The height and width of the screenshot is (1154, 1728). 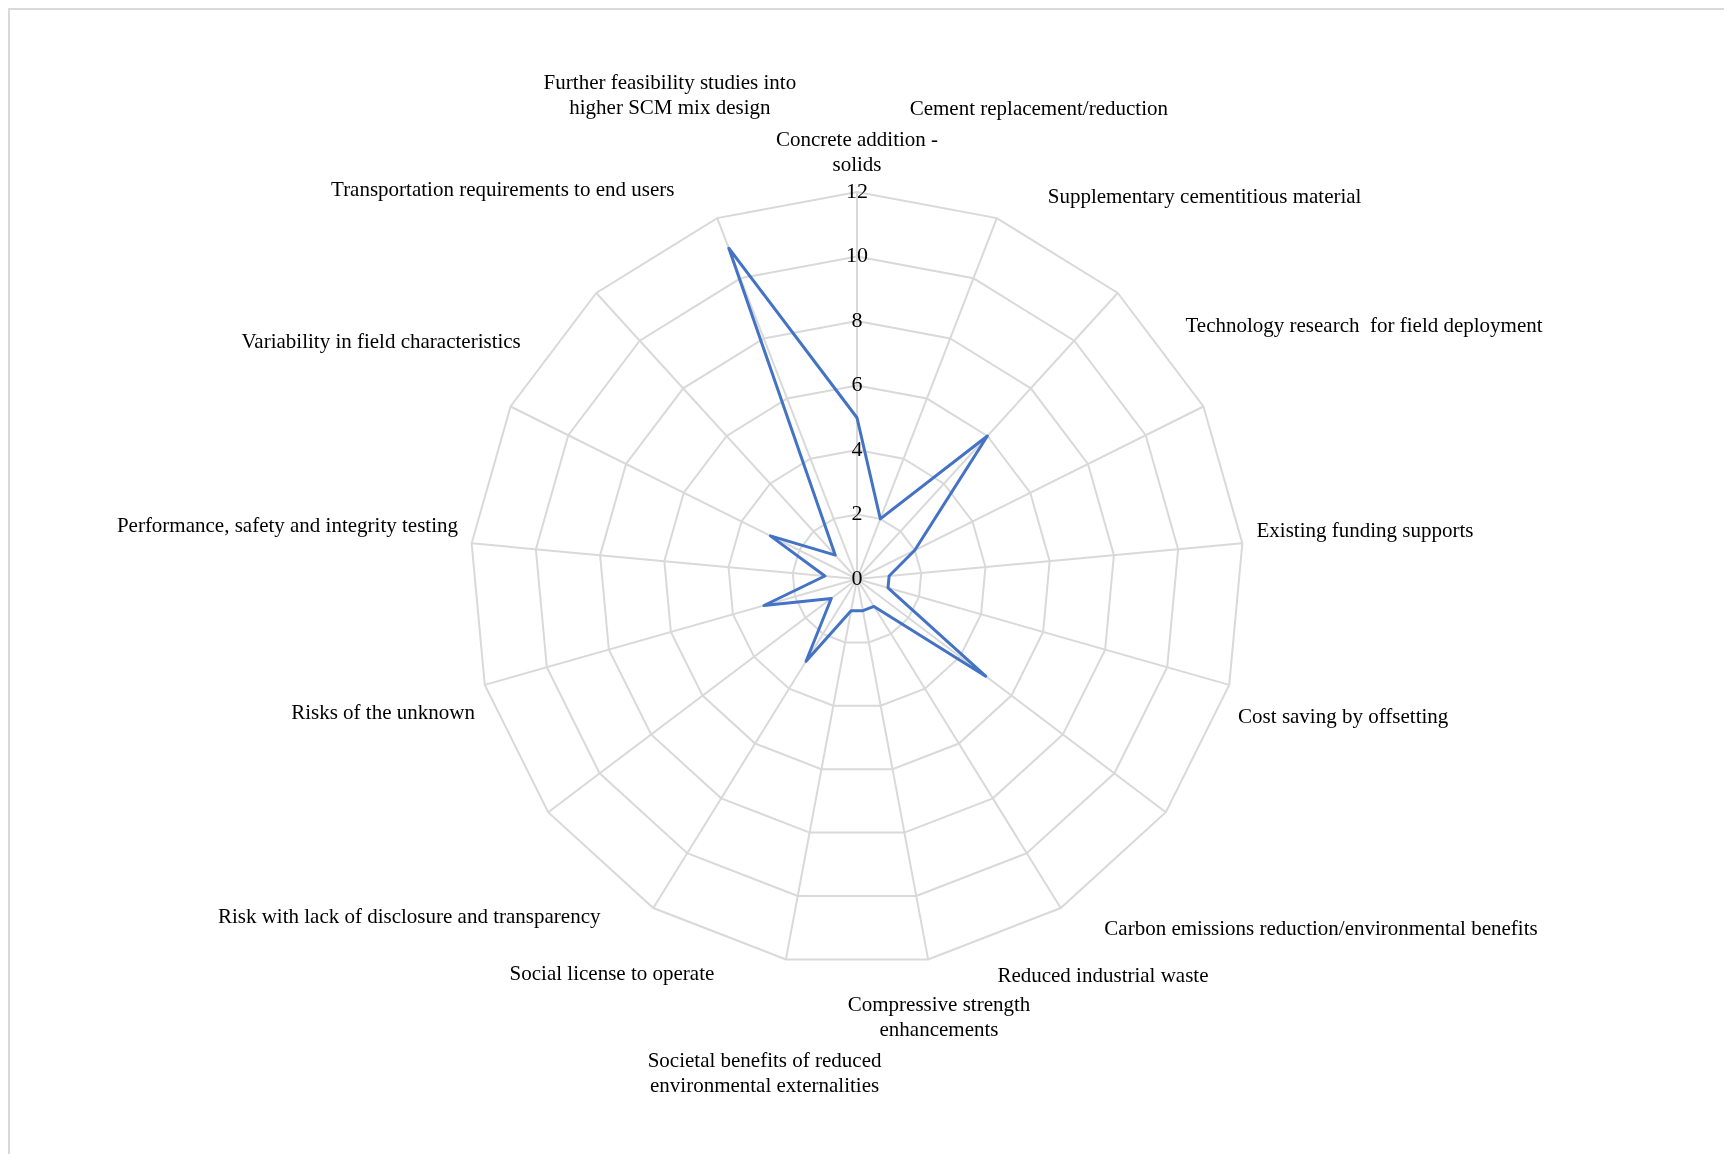 What do you see at coordinates (857, 448) in the screenshot?
I see `y-tick-label: 4` at bounding box center [857, 448].